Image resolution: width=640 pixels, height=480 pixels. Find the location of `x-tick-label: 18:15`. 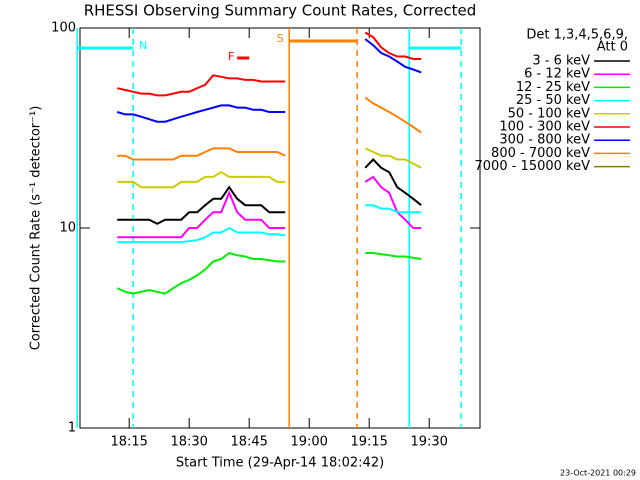

x-tick-label: 18:15 is located at coordinates (128, 442).